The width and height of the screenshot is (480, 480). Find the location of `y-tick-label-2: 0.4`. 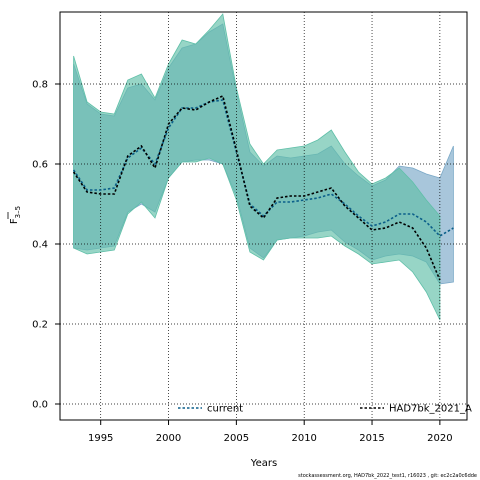

y-tick-label-2: 0.4 is located at coordinates (40, 245).